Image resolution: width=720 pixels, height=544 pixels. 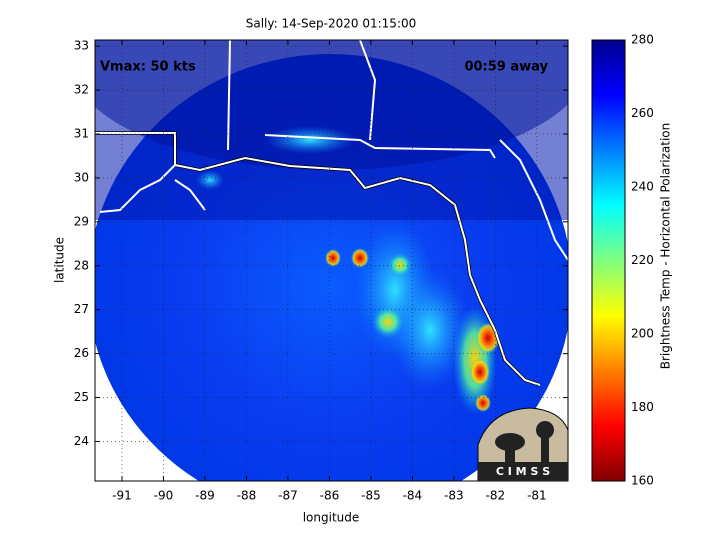 What do you see at coordinates (81, 133) in the screenshot?
I see `y-tick-label: 31` at bounding box center [81, 133].